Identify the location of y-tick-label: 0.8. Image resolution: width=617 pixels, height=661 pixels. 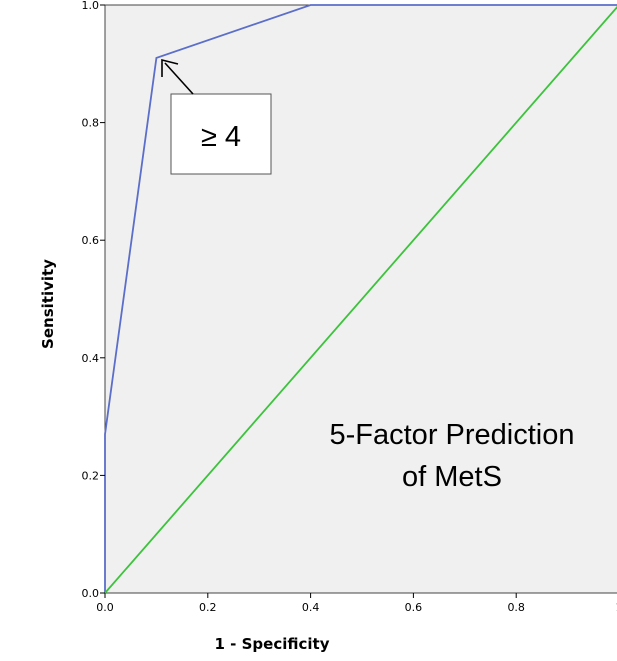
(91, 123).